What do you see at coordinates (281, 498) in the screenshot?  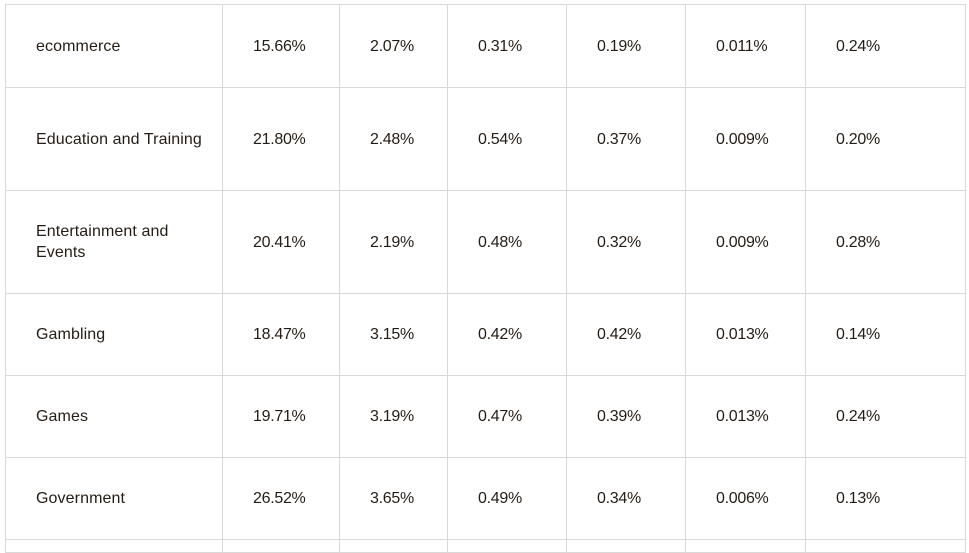 I see `value-cell: 26.52%` at bounding box center [281, 498].